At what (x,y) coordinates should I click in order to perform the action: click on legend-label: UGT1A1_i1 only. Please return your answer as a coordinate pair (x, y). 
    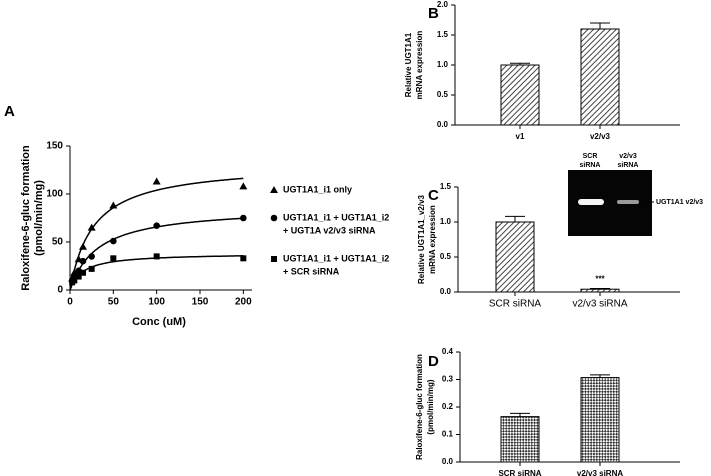
    Looking at the image, I should click on (317, 189).